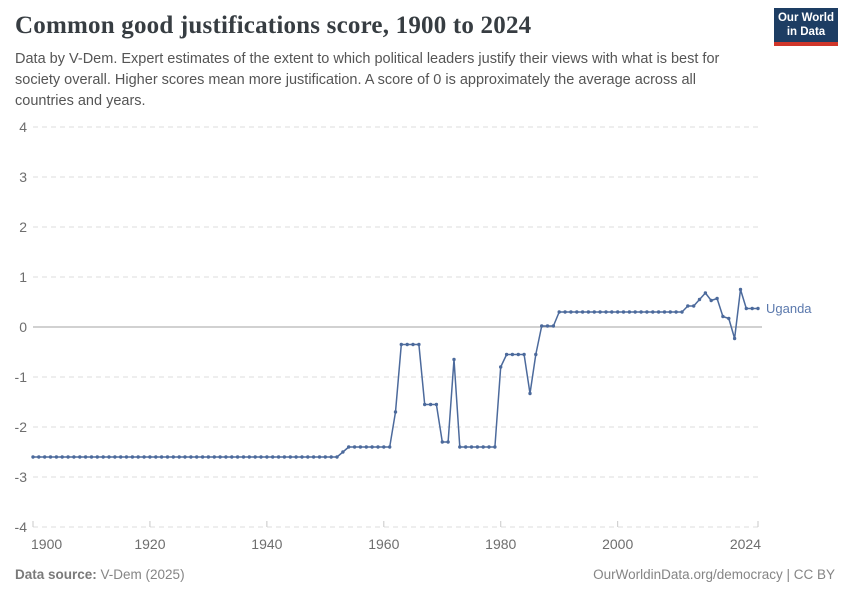  What do you see at coordinates (100, 574) in the screenshot?
I see `data-source-note: Data source: V-Dem (2025)` at bounding box center [100, 574].